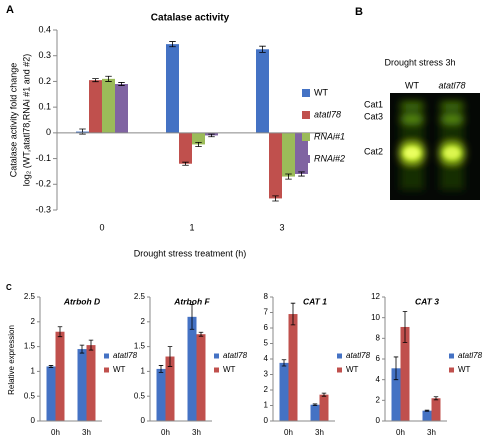 The image size is (484, 445). What do you see at coordinates (11, 360) in the screenshot?
I see `y-axis-label: Relative expression` at bounding box center [11, 360].